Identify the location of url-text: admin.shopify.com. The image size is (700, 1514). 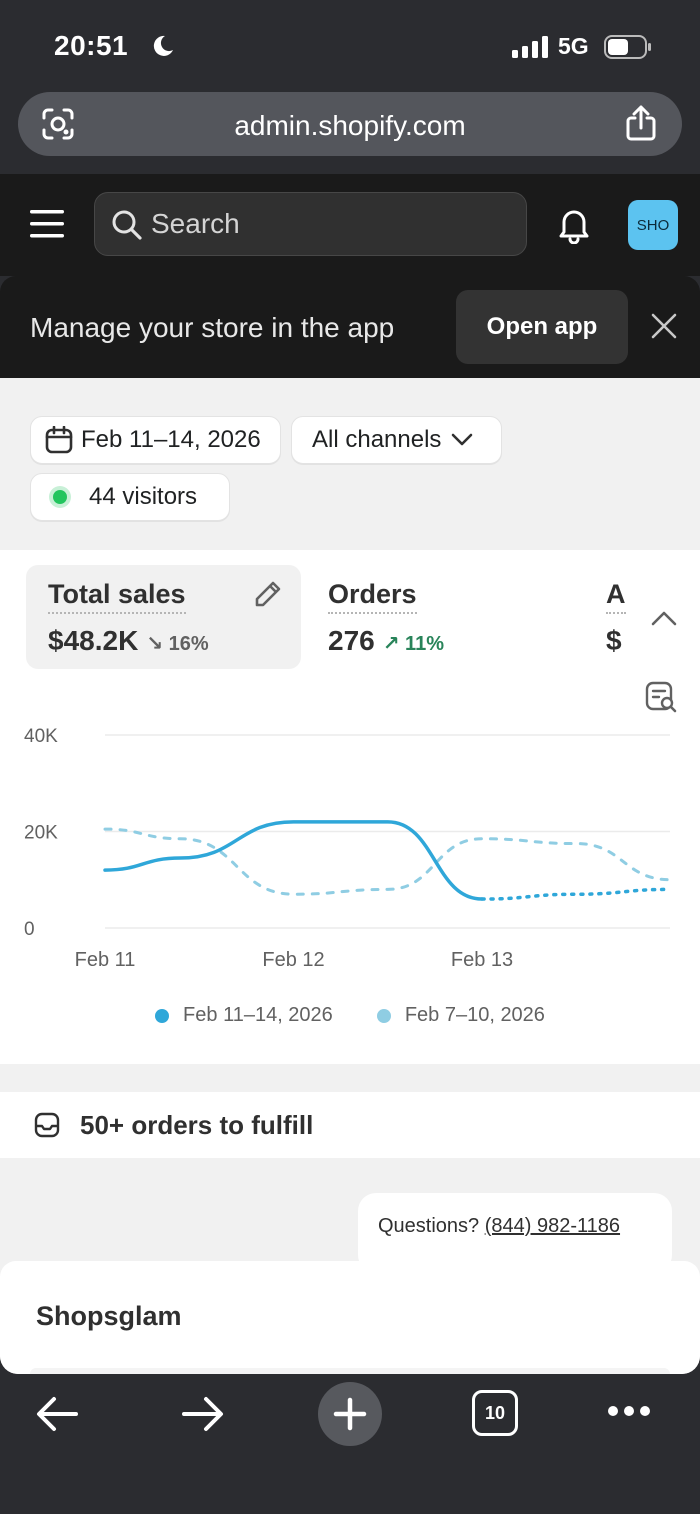
(350, 125).